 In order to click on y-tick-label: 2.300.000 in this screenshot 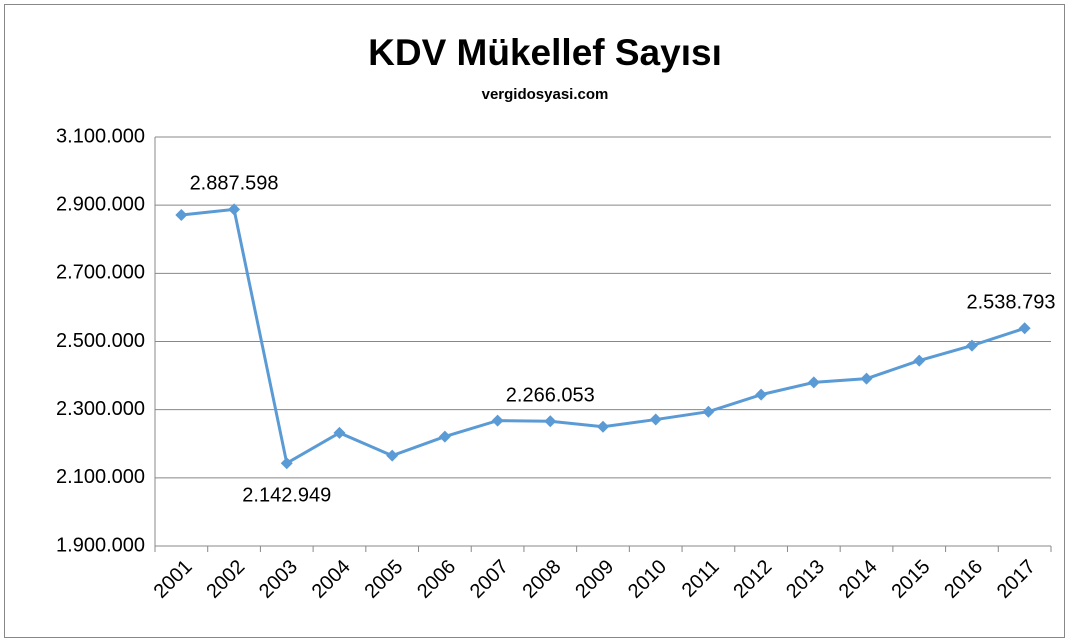, I will do `click(100, 409)`.